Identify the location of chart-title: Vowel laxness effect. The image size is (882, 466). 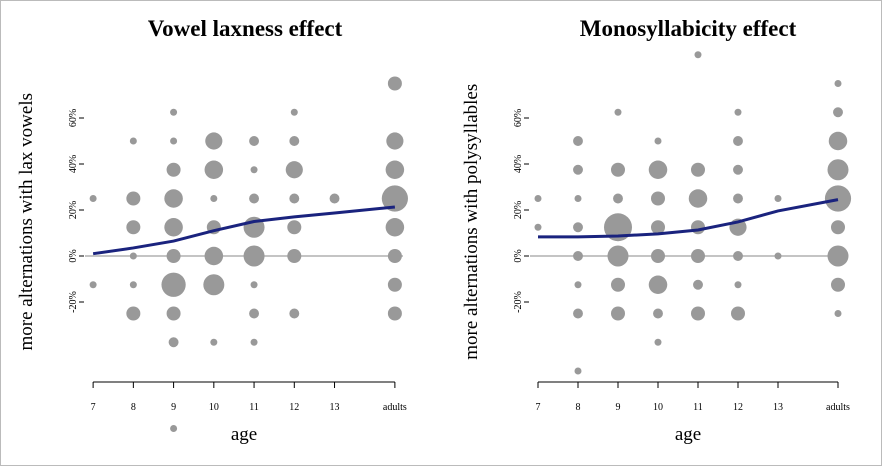
(245, 28).